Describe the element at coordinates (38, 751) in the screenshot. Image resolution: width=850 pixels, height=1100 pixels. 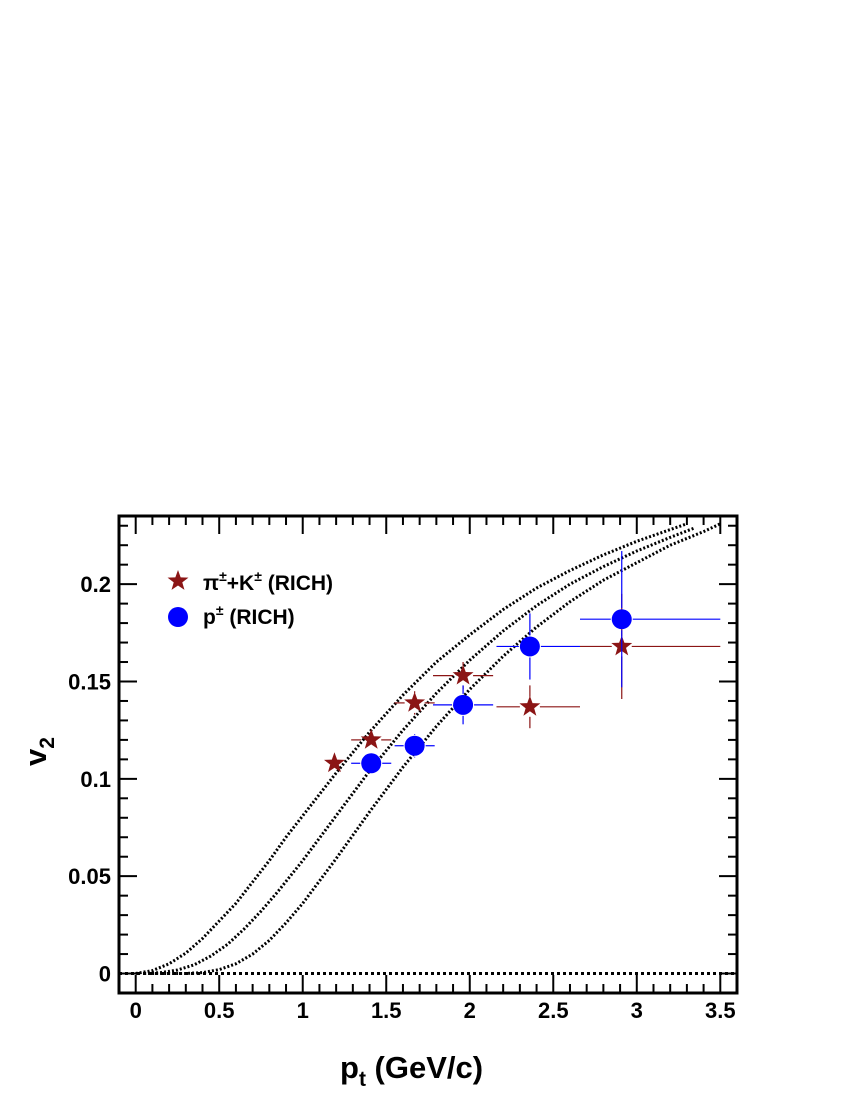
I see `y-axis-title: v2` at that location.